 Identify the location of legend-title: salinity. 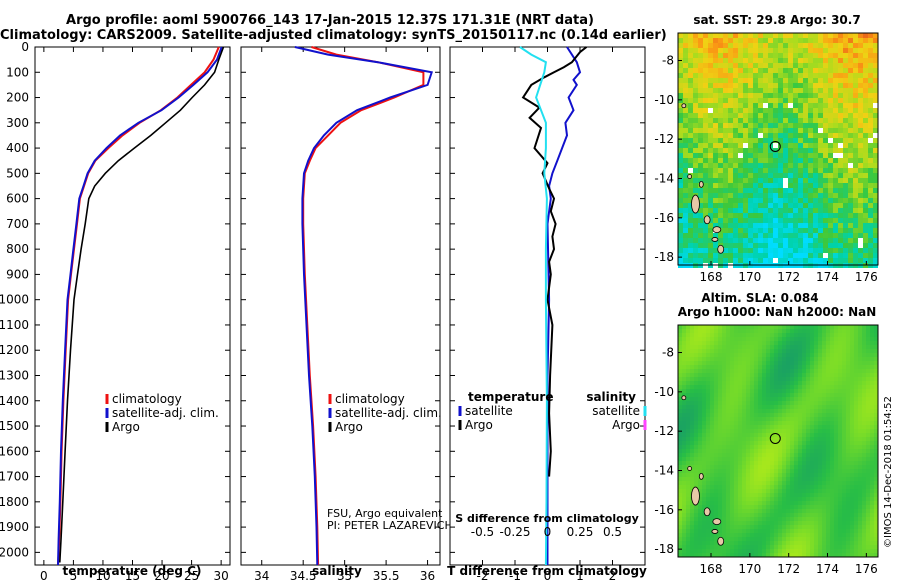
(611, 397).